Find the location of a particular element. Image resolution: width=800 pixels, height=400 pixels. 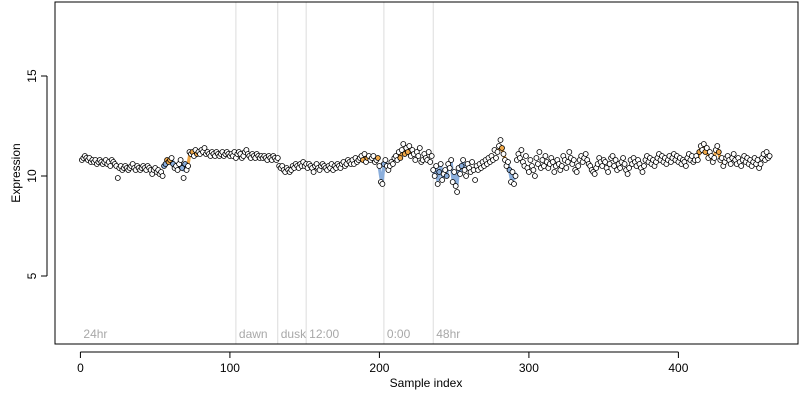

x-tick-label-1: 100 is located at coordinates (230, 368).